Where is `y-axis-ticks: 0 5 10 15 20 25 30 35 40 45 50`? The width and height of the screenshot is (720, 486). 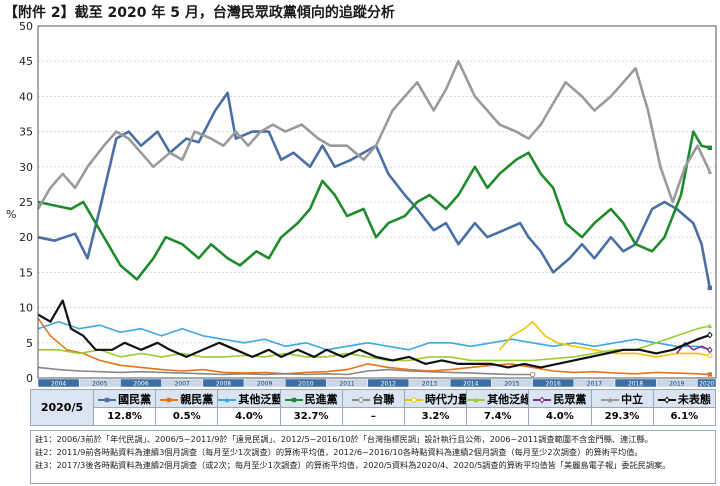 y-axis-ticks: 0 5 10 15 20 25 30 35 40 45 50 is located at coordinates (26, 202).